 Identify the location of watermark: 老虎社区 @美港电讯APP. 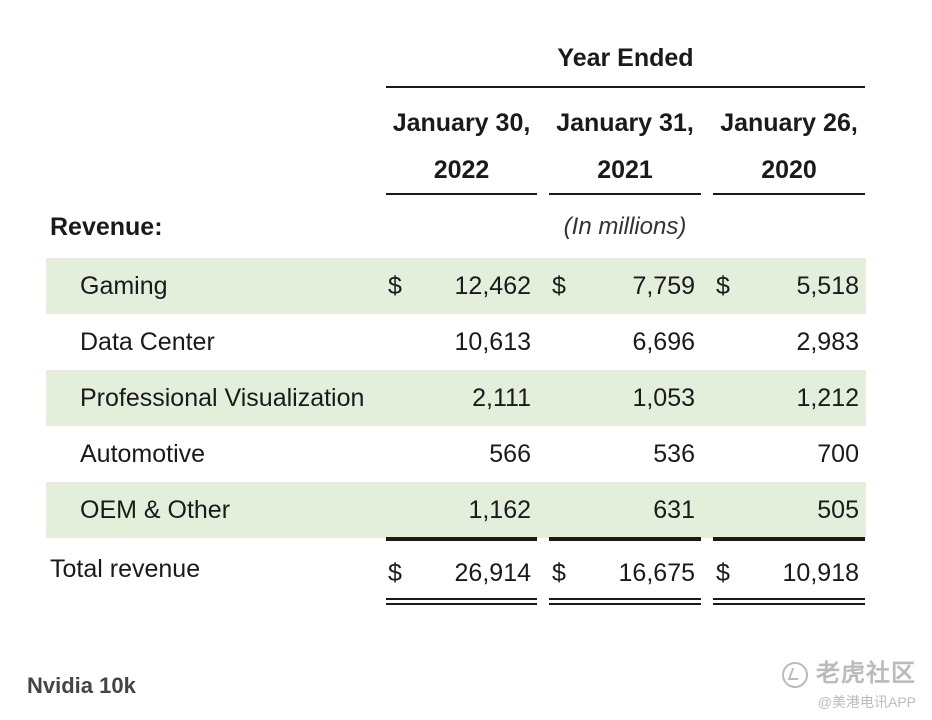
(849, 682).